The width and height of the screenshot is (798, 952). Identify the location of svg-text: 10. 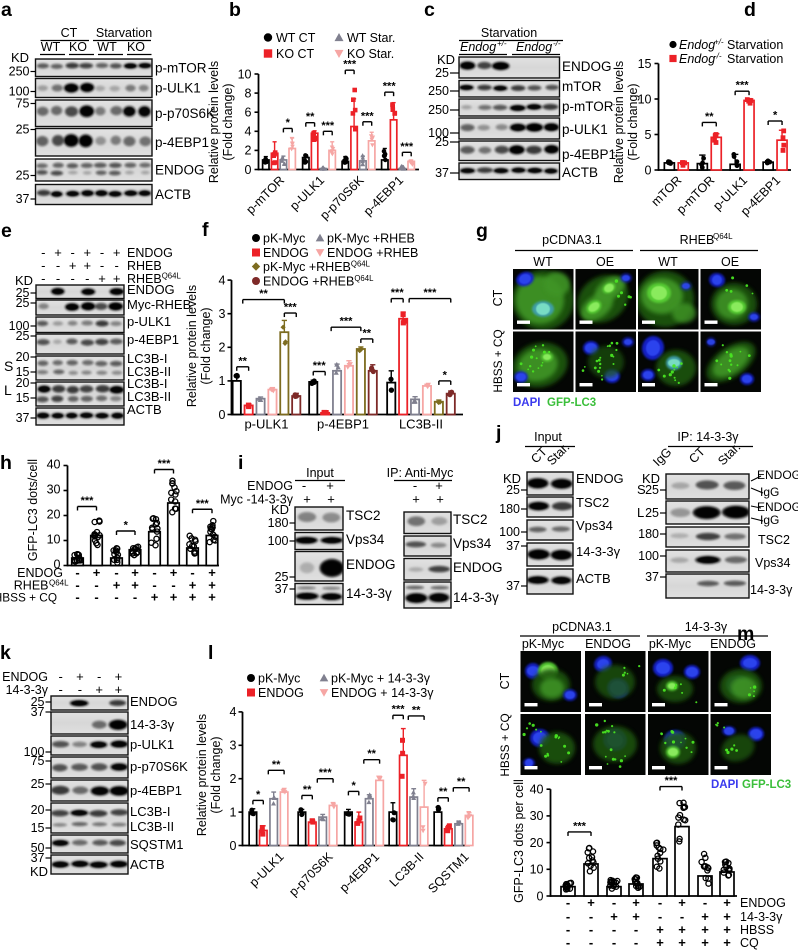
(245, 74).